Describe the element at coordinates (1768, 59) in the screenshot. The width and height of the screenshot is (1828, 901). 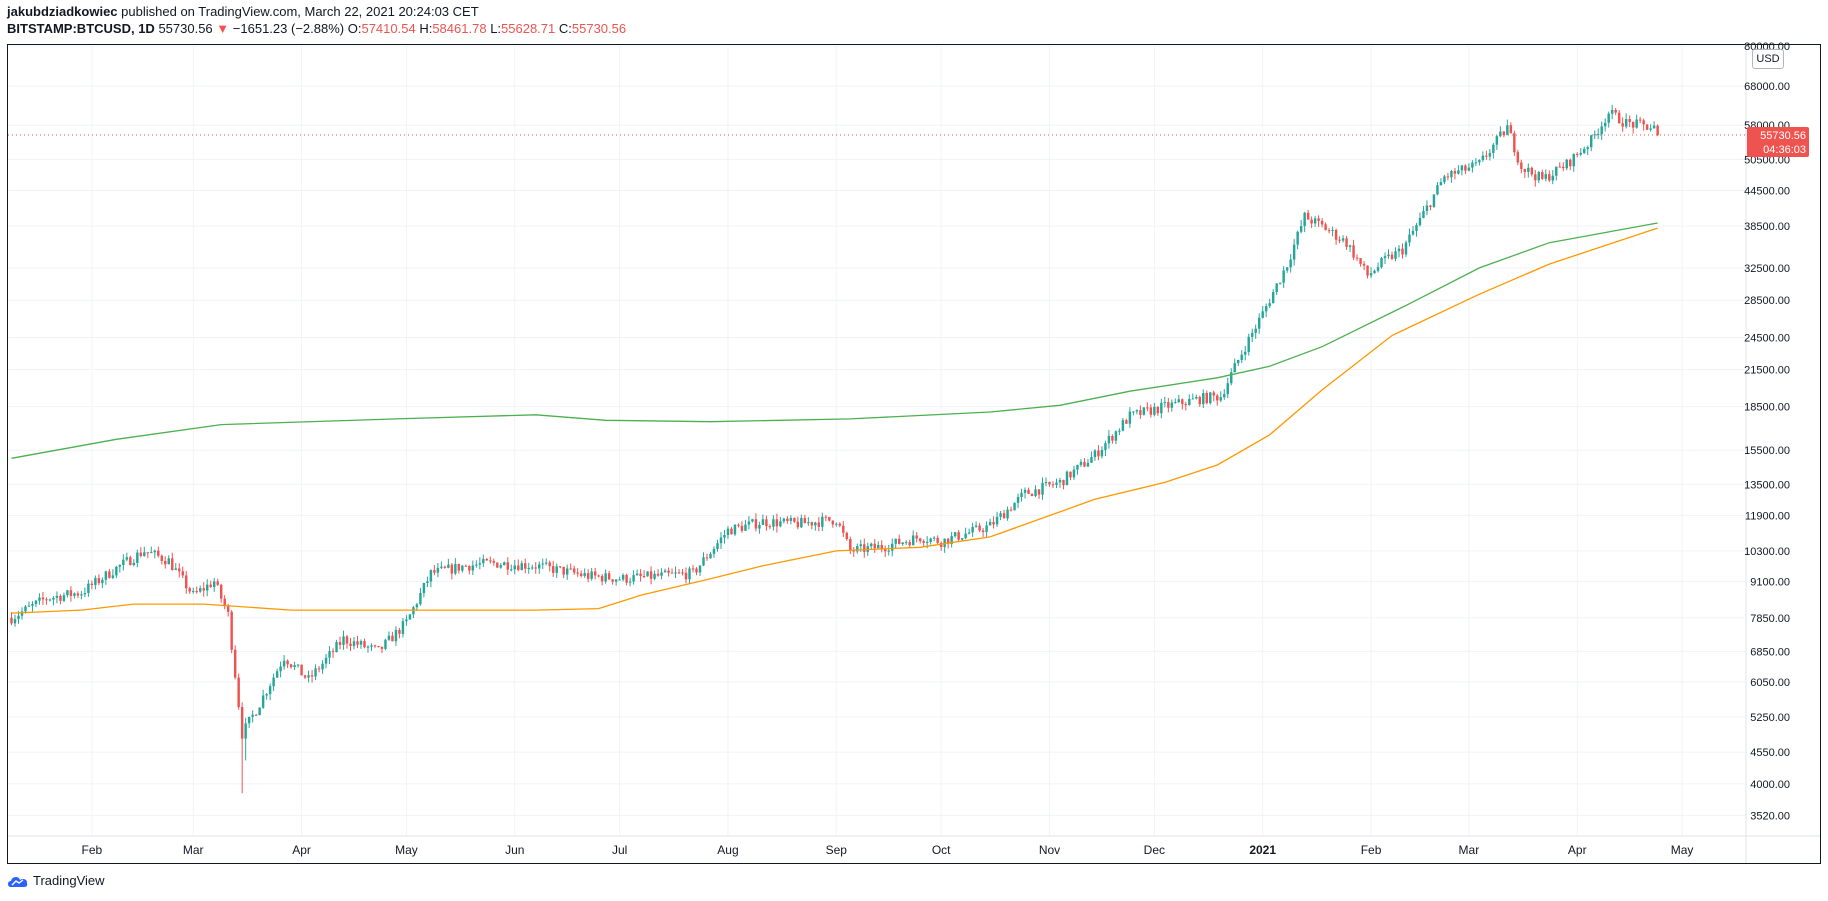
I see `currency-badge: USD` at that location.